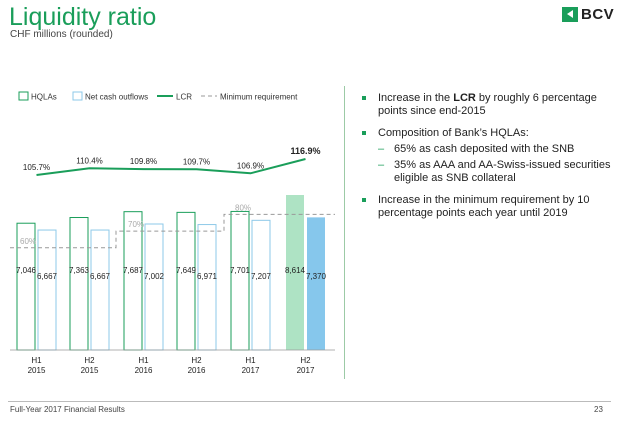 This screenshot has height=423, width=619. Describe the element at coordinates (344, 232) in the screenshot. I see `vertical-divider` at that location.